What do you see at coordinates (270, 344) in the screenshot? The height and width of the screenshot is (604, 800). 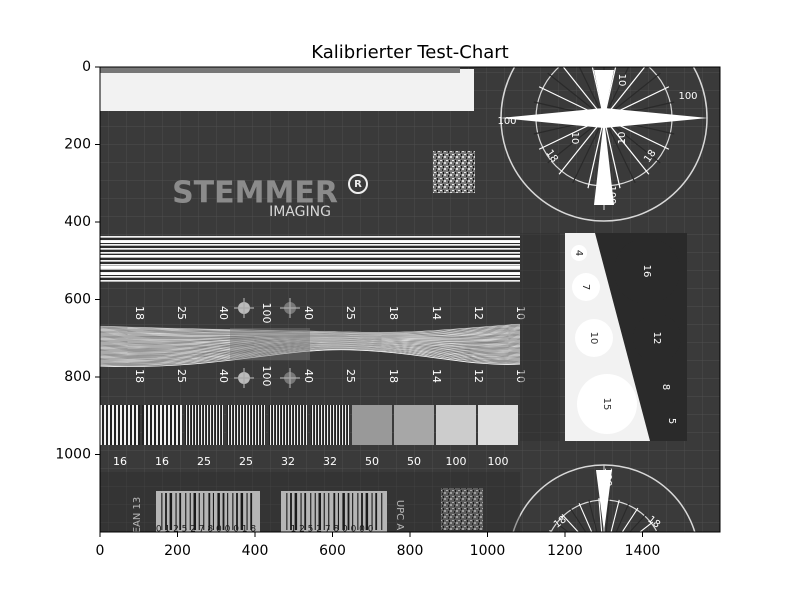 I see `wedge-center-blur` at bounding box center [270, 344].